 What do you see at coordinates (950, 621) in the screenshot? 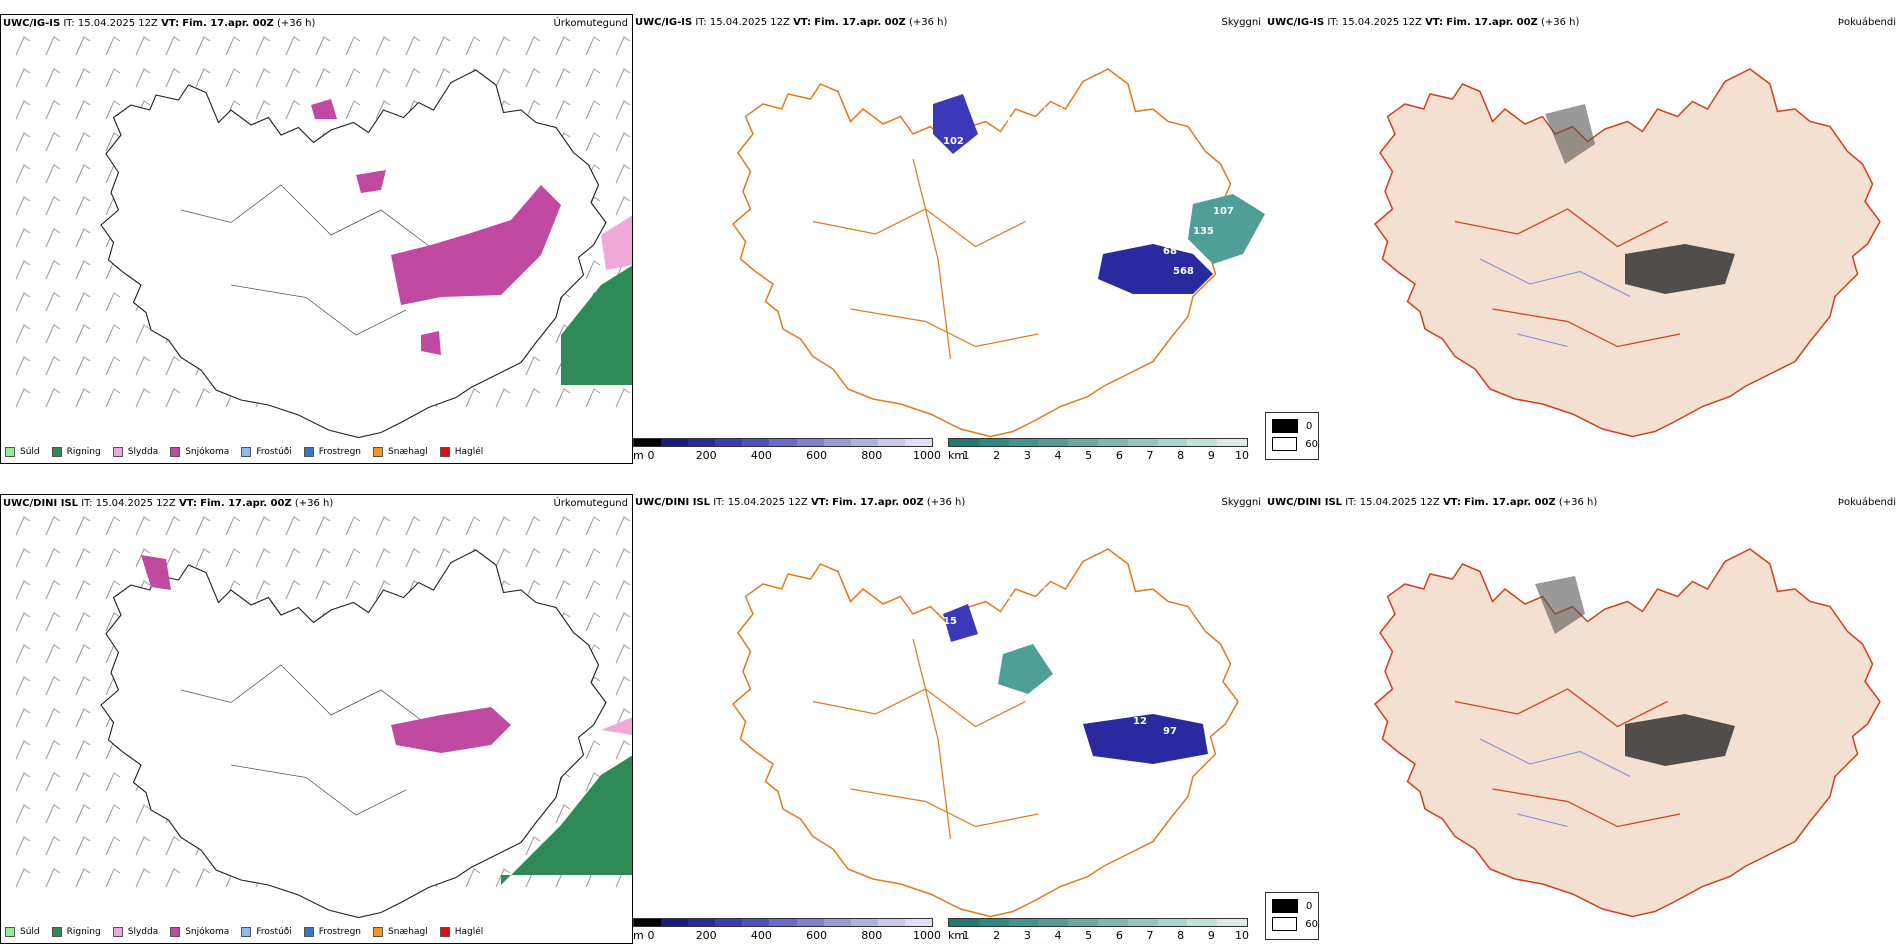
I see `ceiling-label: 15` at bounding box center [950, 621].